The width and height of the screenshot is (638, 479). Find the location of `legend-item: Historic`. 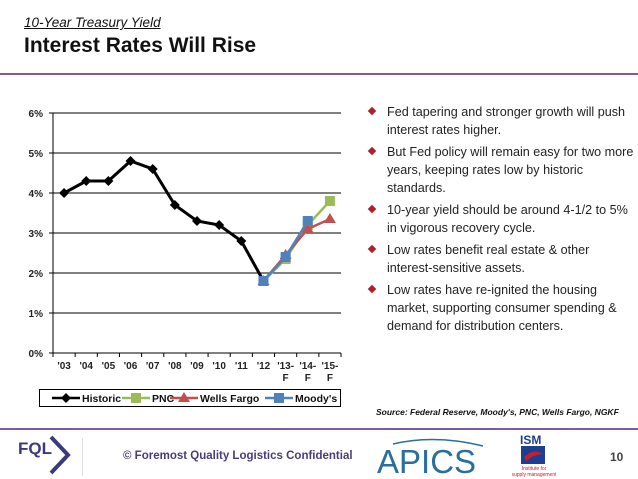

legend-item: Historic is located at coordinates (86, 399).